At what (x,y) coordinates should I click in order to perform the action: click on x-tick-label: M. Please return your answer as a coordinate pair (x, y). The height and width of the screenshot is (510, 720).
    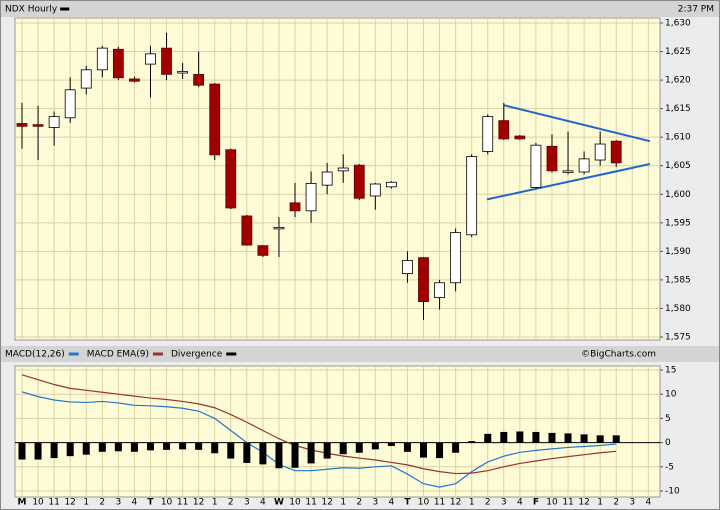
    Looking at the image, I should click on (22, 503).